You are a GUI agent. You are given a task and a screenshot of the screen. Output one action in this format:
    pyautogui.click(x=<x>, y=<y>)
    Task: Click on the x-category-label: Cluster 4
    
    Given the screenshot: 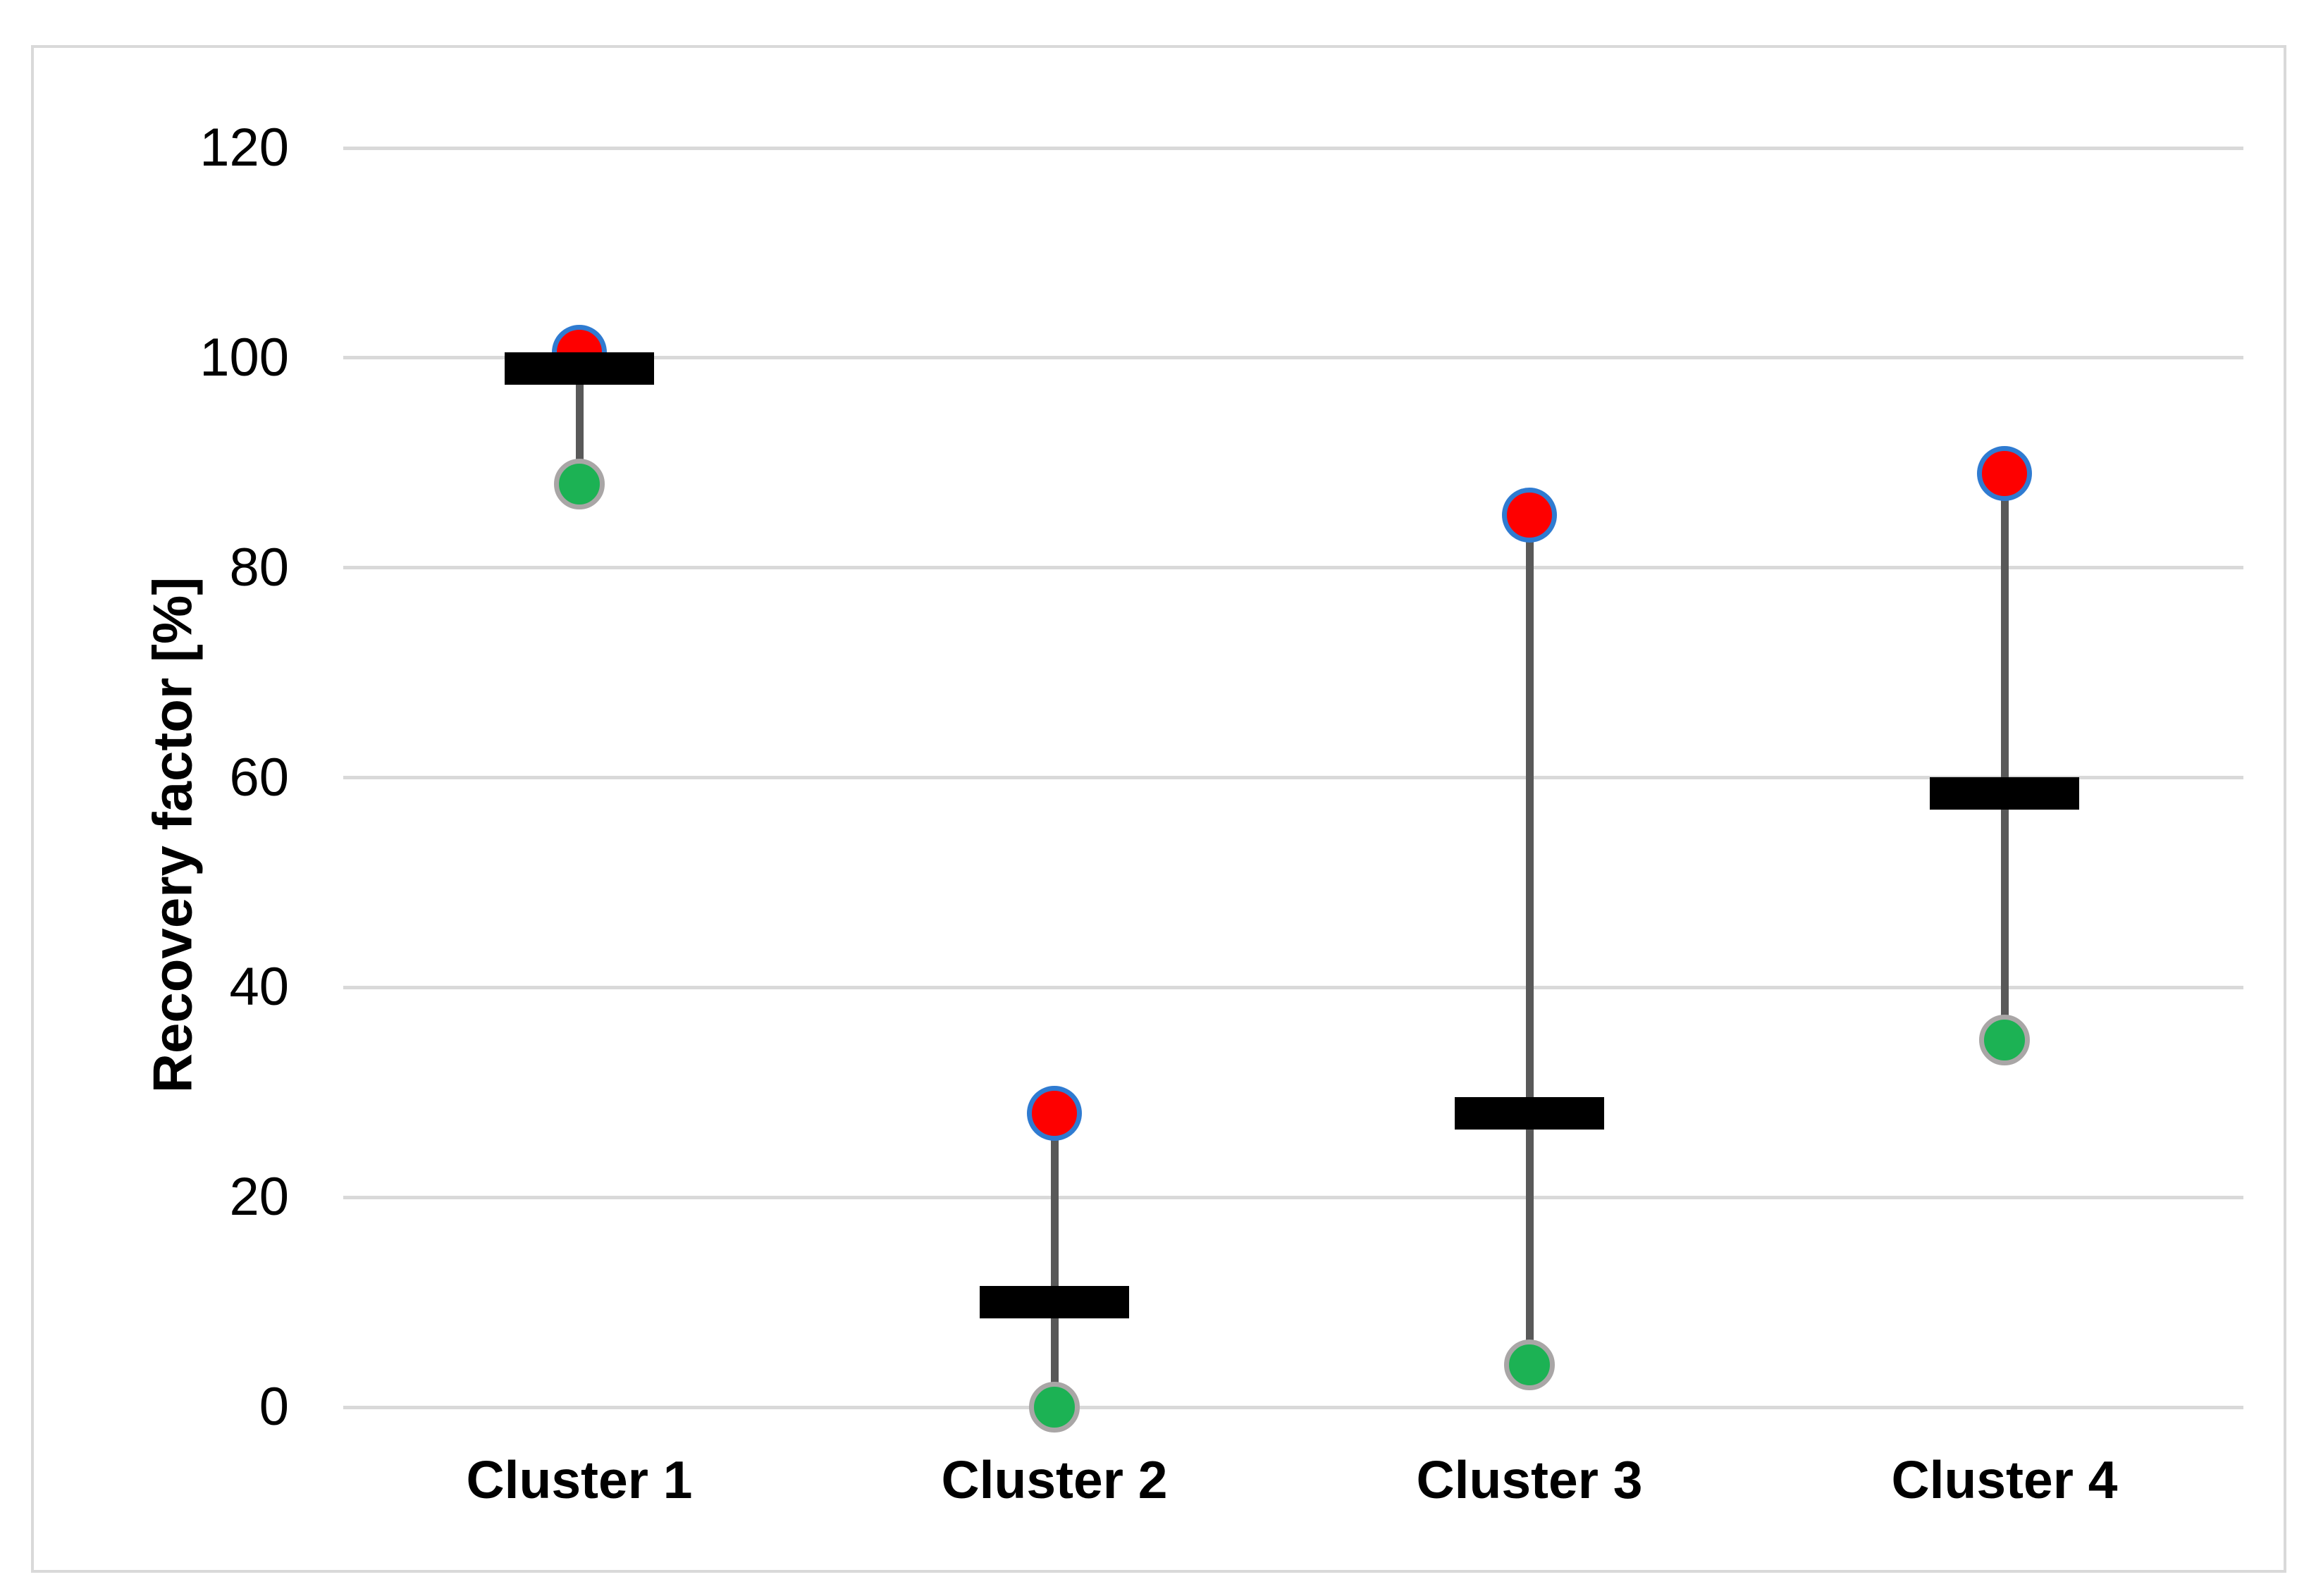 What is the action you would take?
    pyautogui.click(x=2005, y=1479)
    